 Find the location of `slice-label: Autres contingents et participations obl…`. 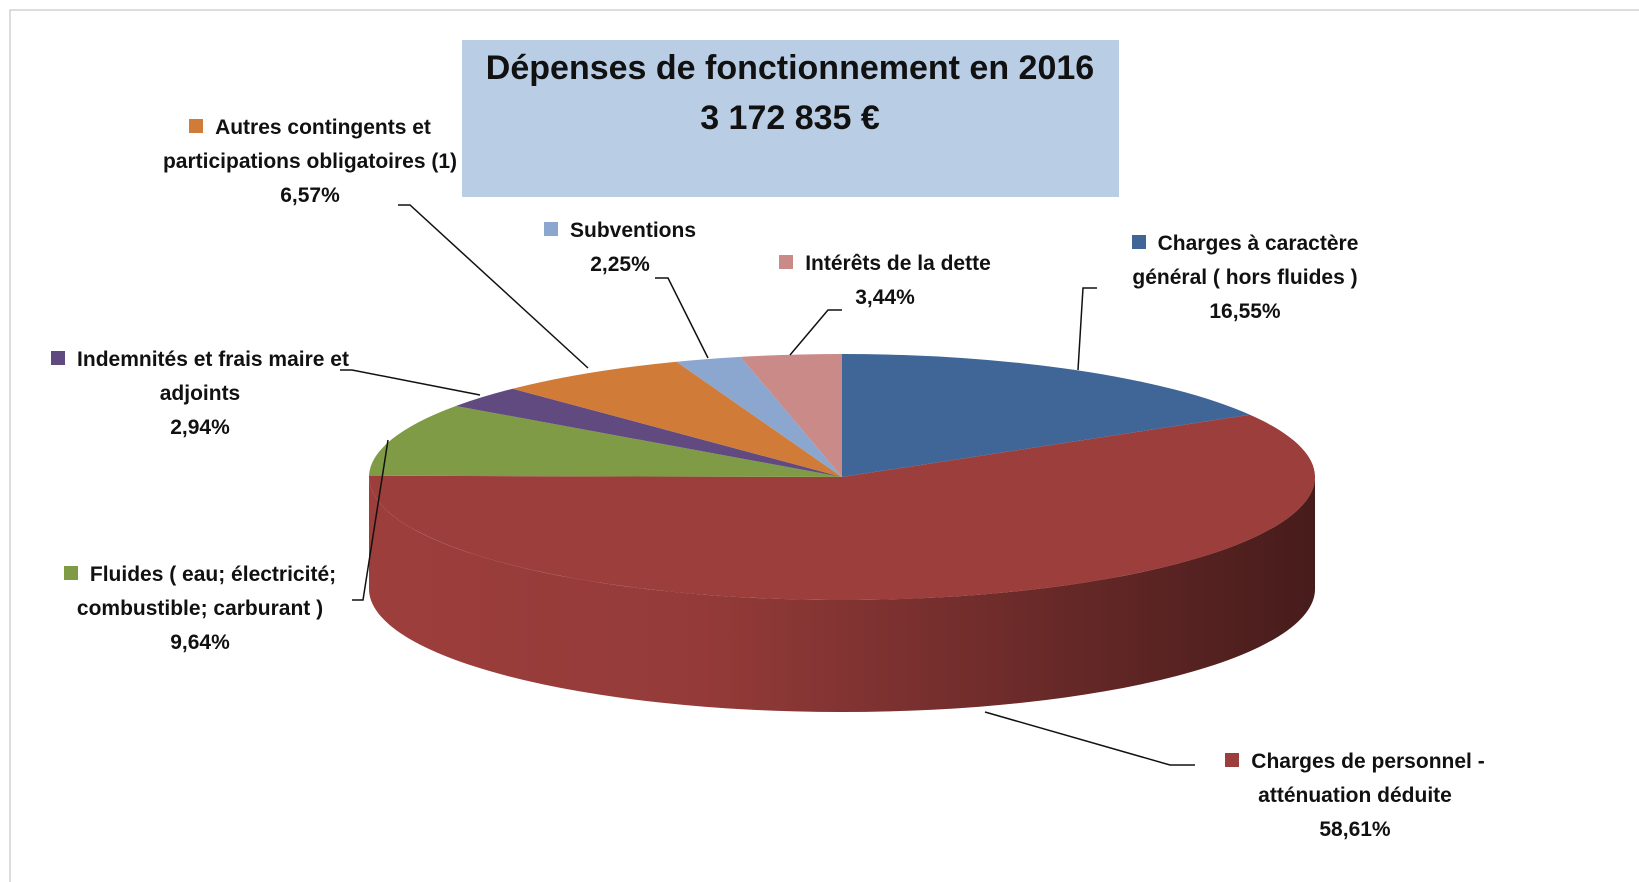

slice-label: Autres contingents et participations obl… is located at coordinates (310, 162).